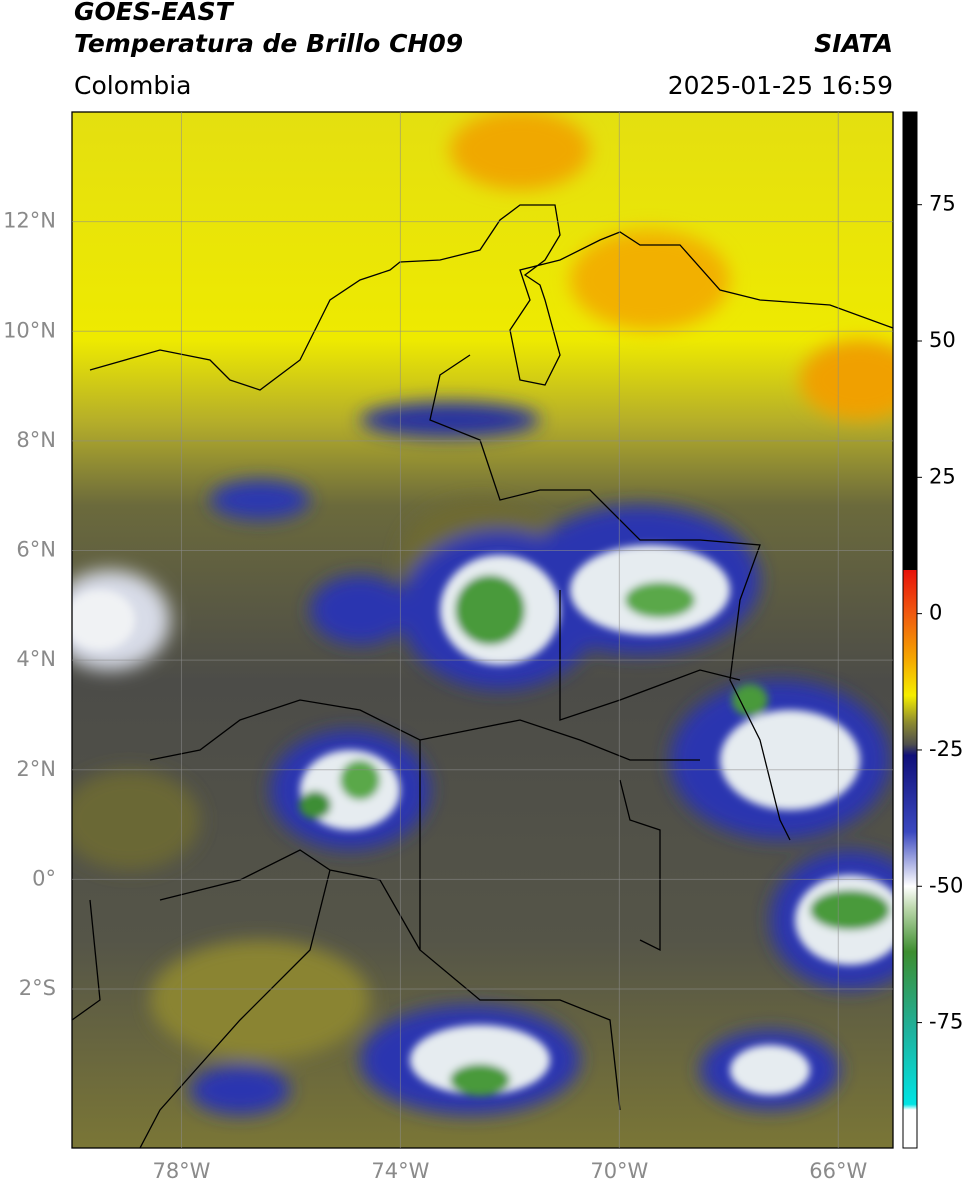  I want to click on lat-tick-label: 4°N, so click(36, 659).